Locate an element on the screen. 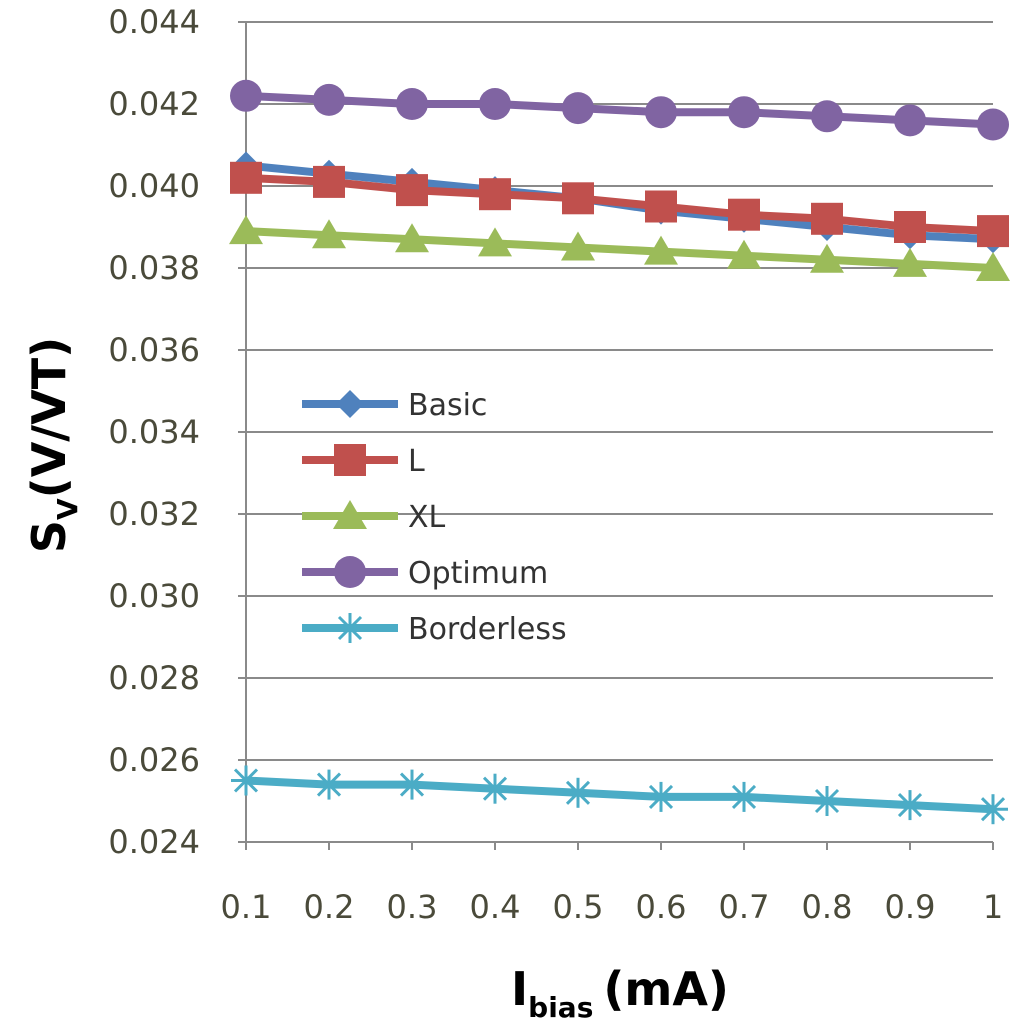  y-tick-label: 0.026 is located at coordinates (154, 760).